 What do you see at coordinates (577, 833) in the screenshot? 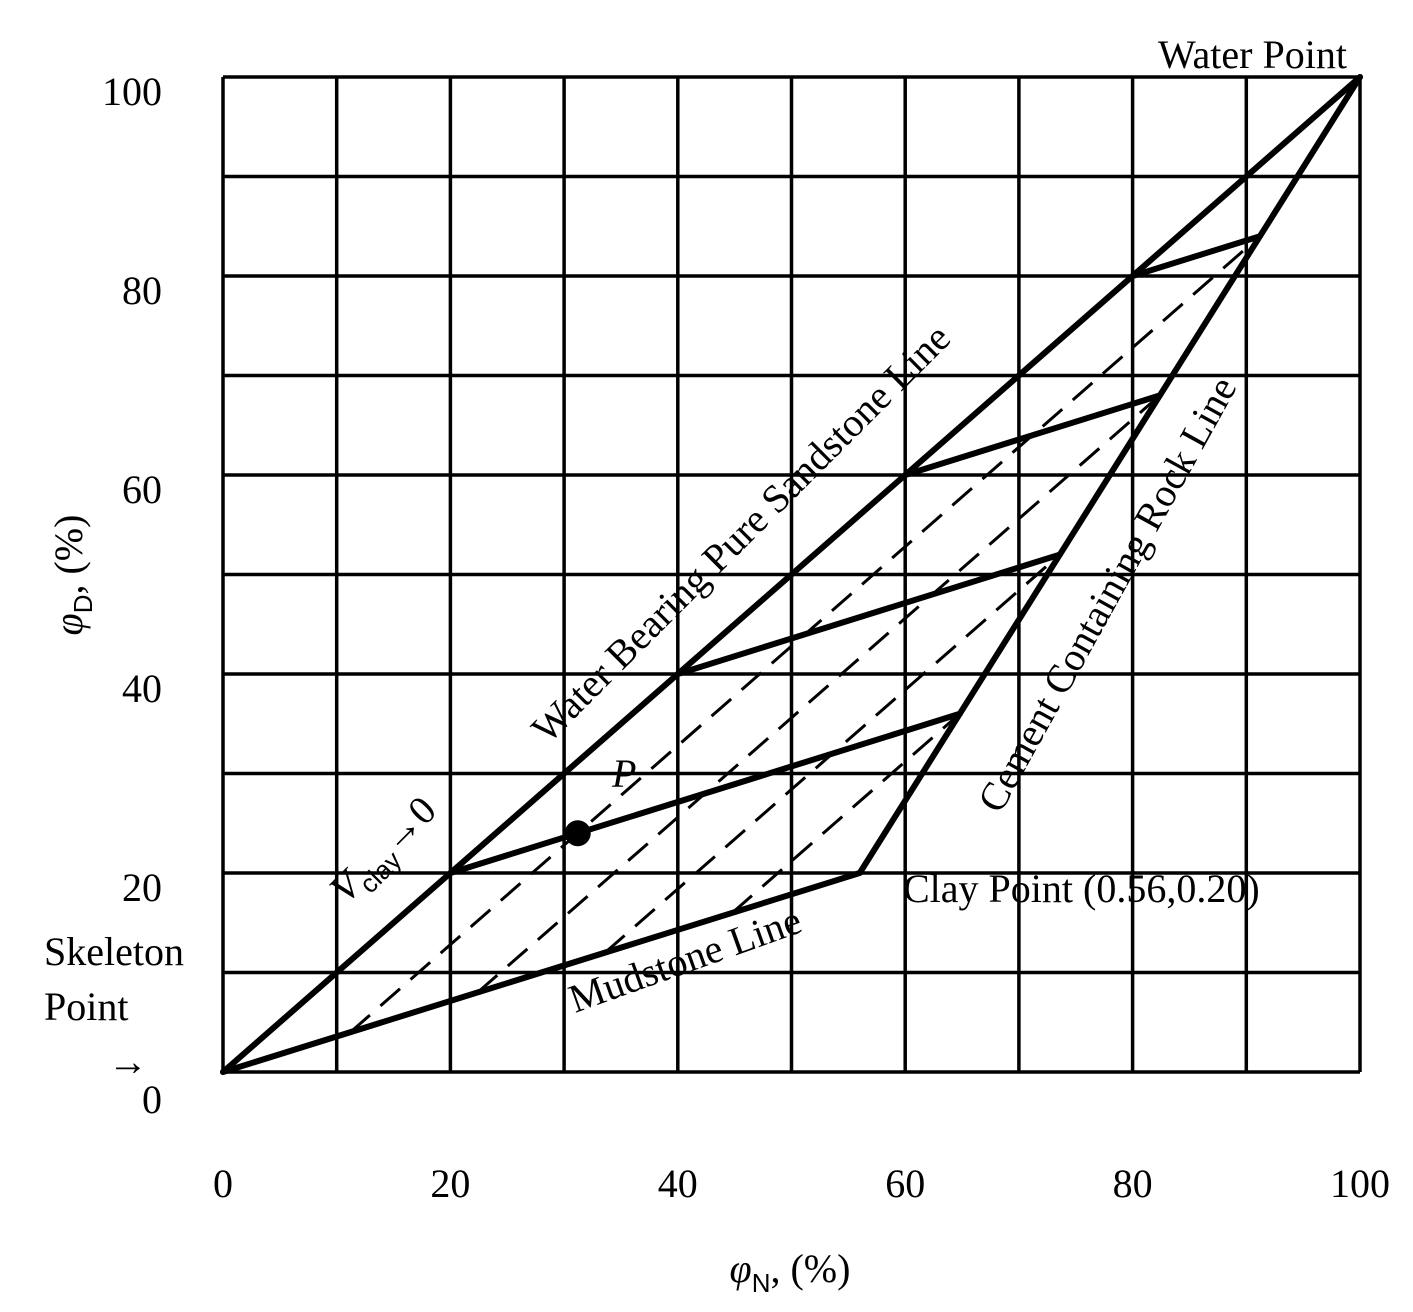
I see `point-p-marker` at bounding box center [577, 833].